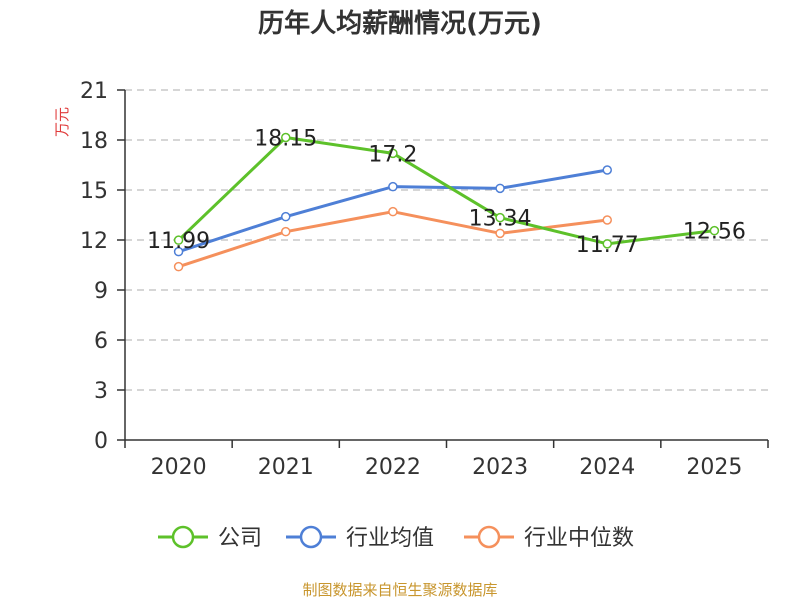 This screenshot has height=600, width=800. I want to click on data-label: 12.56, so click(714, 232).